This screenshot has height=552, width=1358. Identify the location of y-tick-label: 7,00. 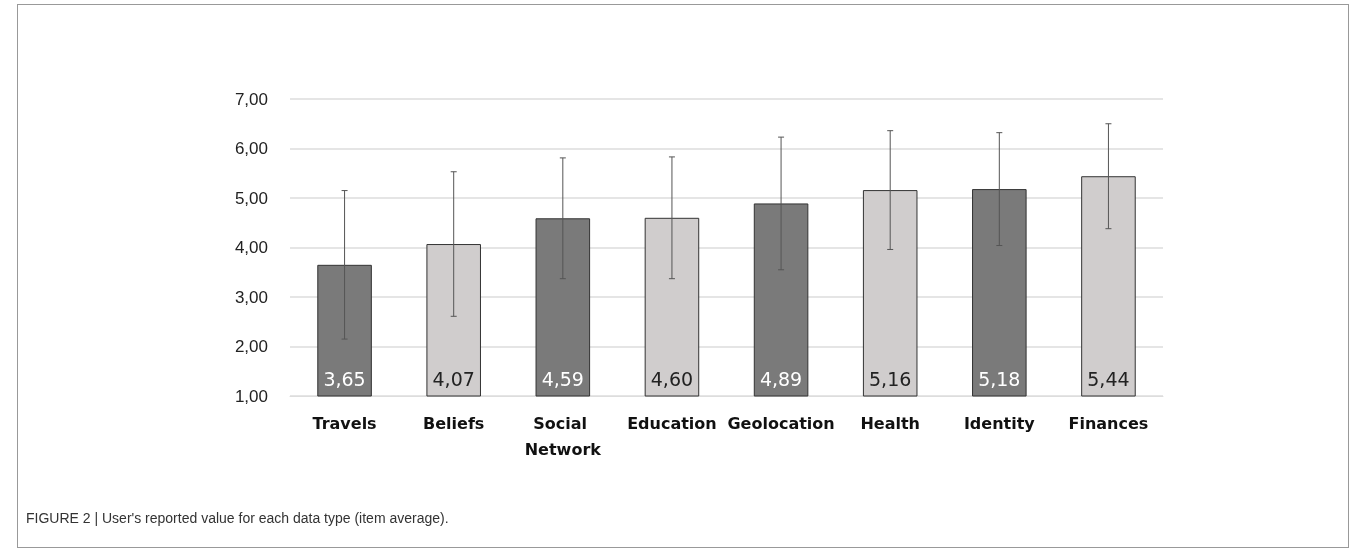
(251, 99).